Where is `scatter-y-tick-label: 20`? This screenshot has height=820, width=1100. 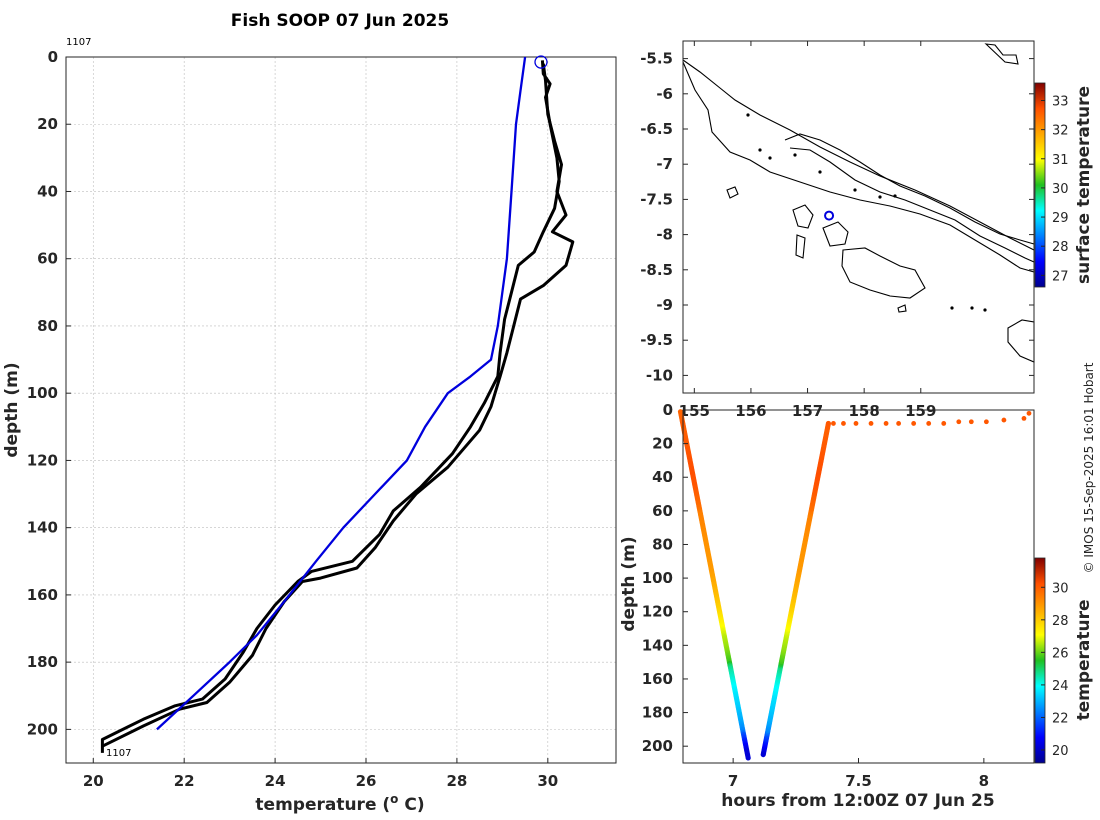 scatter-y-tick-label: 20 is located at coordinates (662, 444).